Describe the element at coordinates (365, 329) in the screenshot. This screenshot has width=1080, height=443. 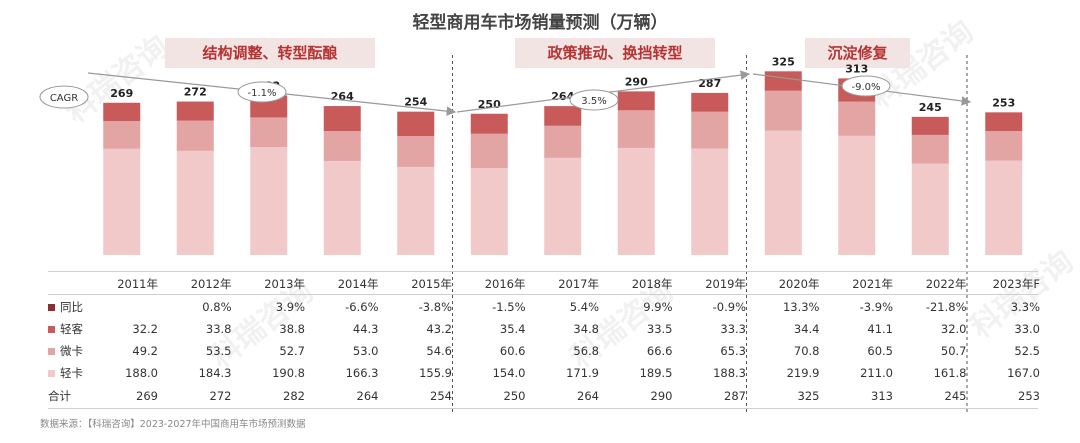
I see `table-cell: 44.3` at that location.